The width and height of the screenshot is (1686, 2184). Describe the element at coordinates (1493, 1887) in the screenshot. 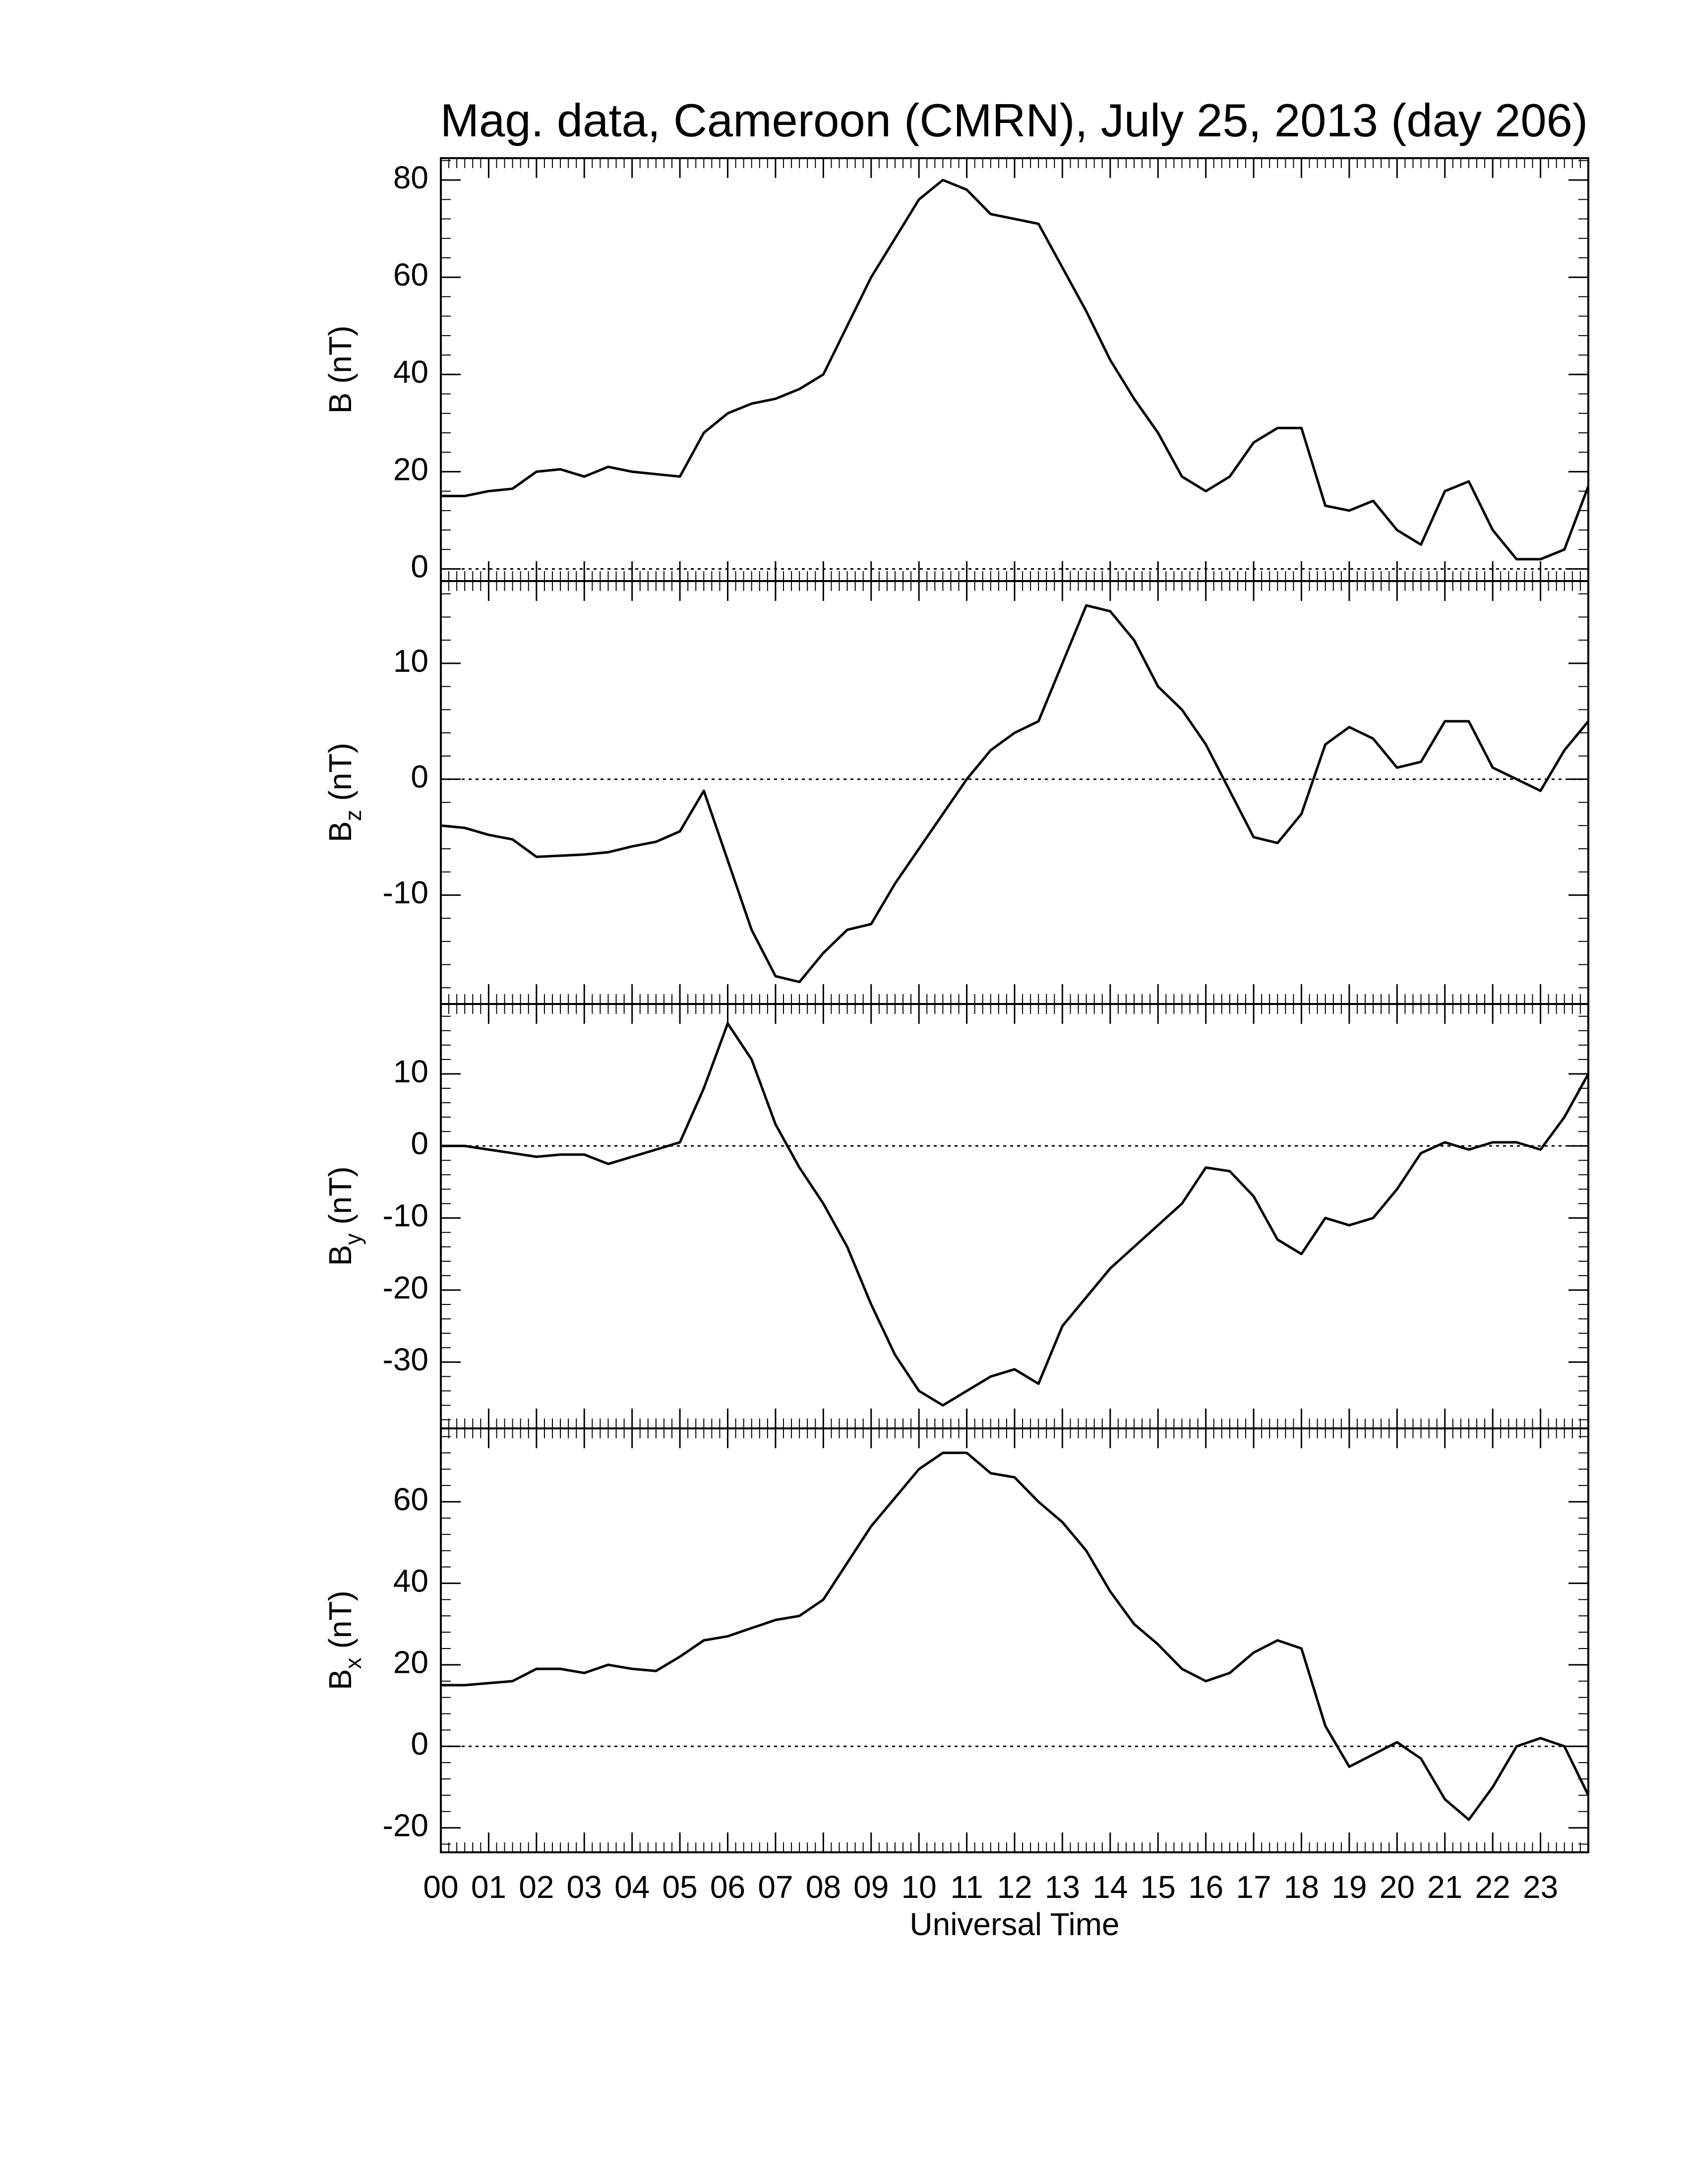

I see `x-tick-label: 22` at that location.